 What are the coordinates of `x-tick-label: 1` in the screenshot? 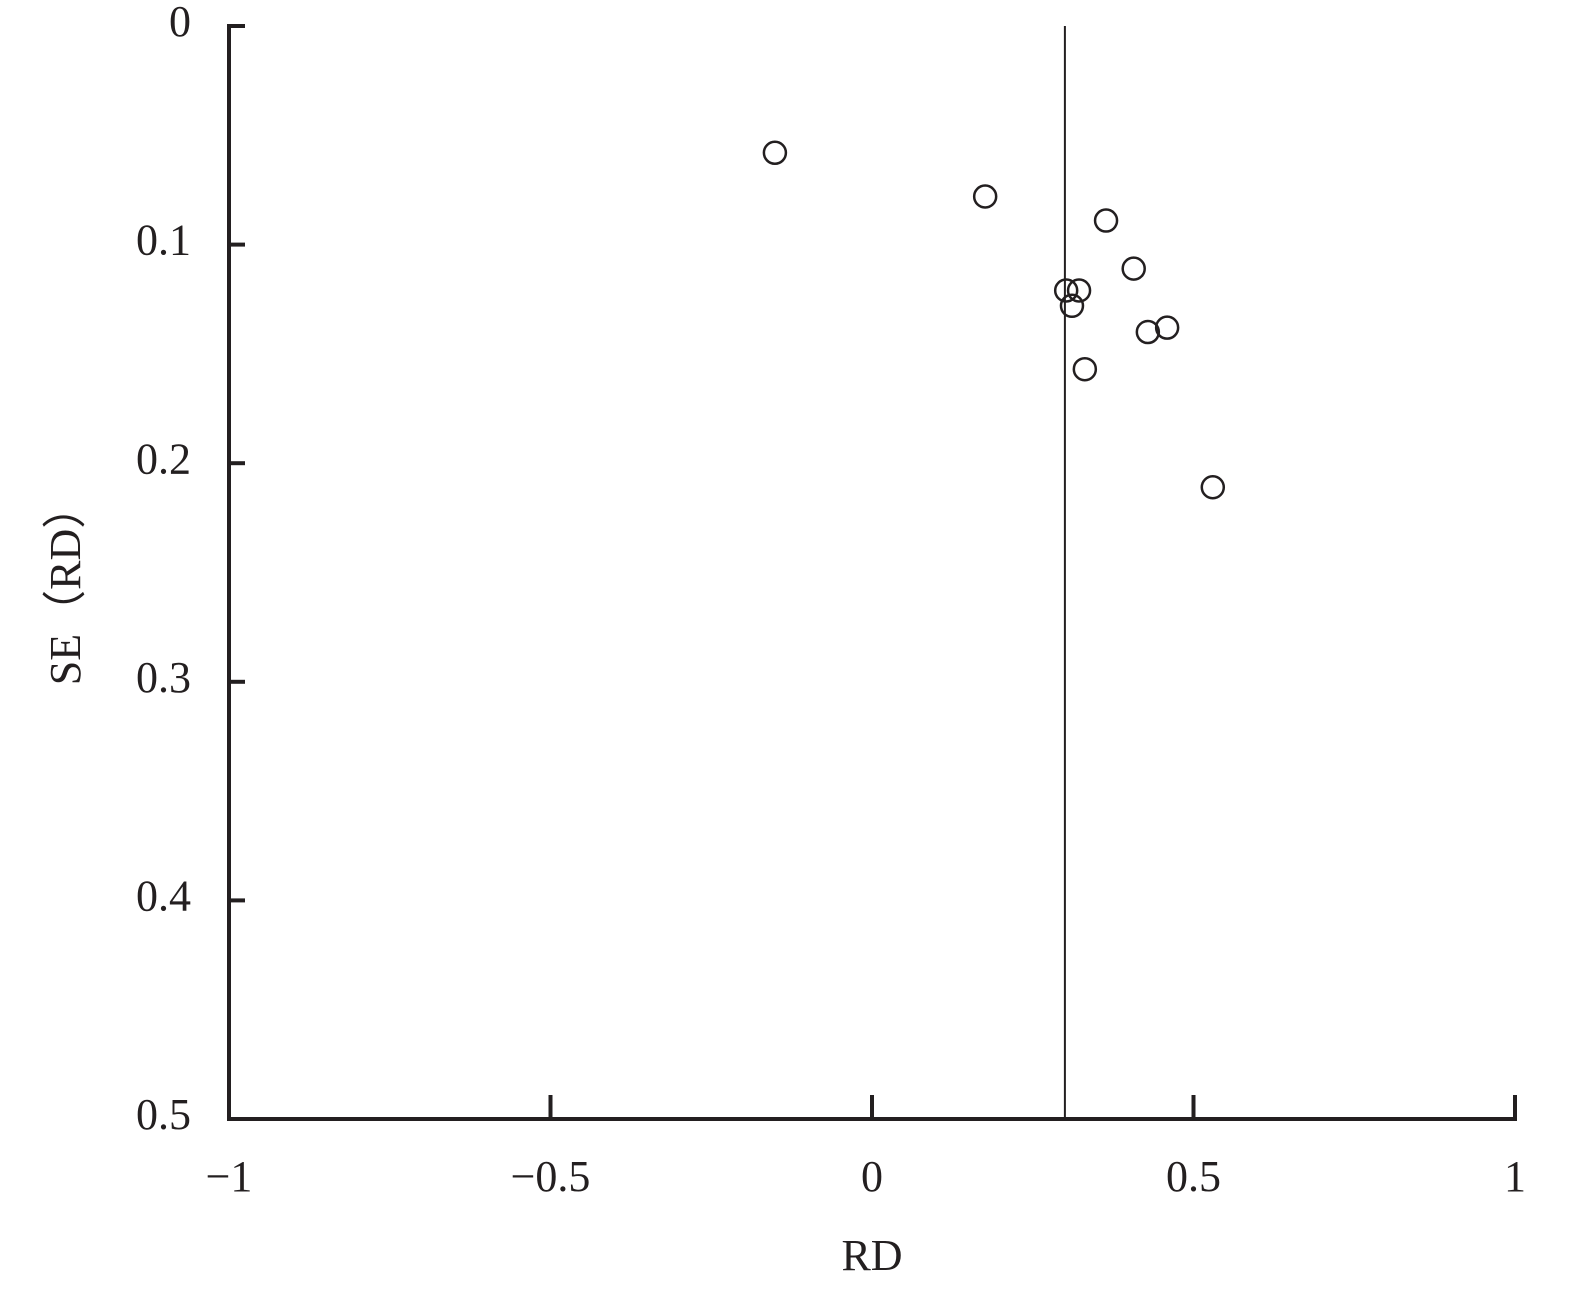 It's located at (1515, 1176).